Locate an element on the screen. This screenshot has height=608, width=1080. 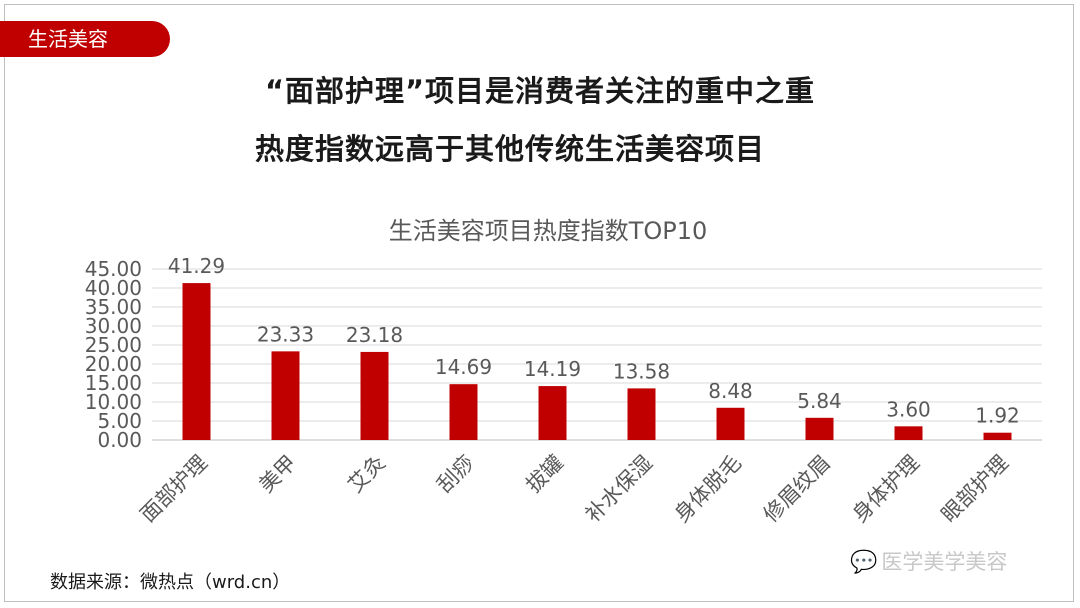
data-label: 23.33 is located at coordinates (285, 334).